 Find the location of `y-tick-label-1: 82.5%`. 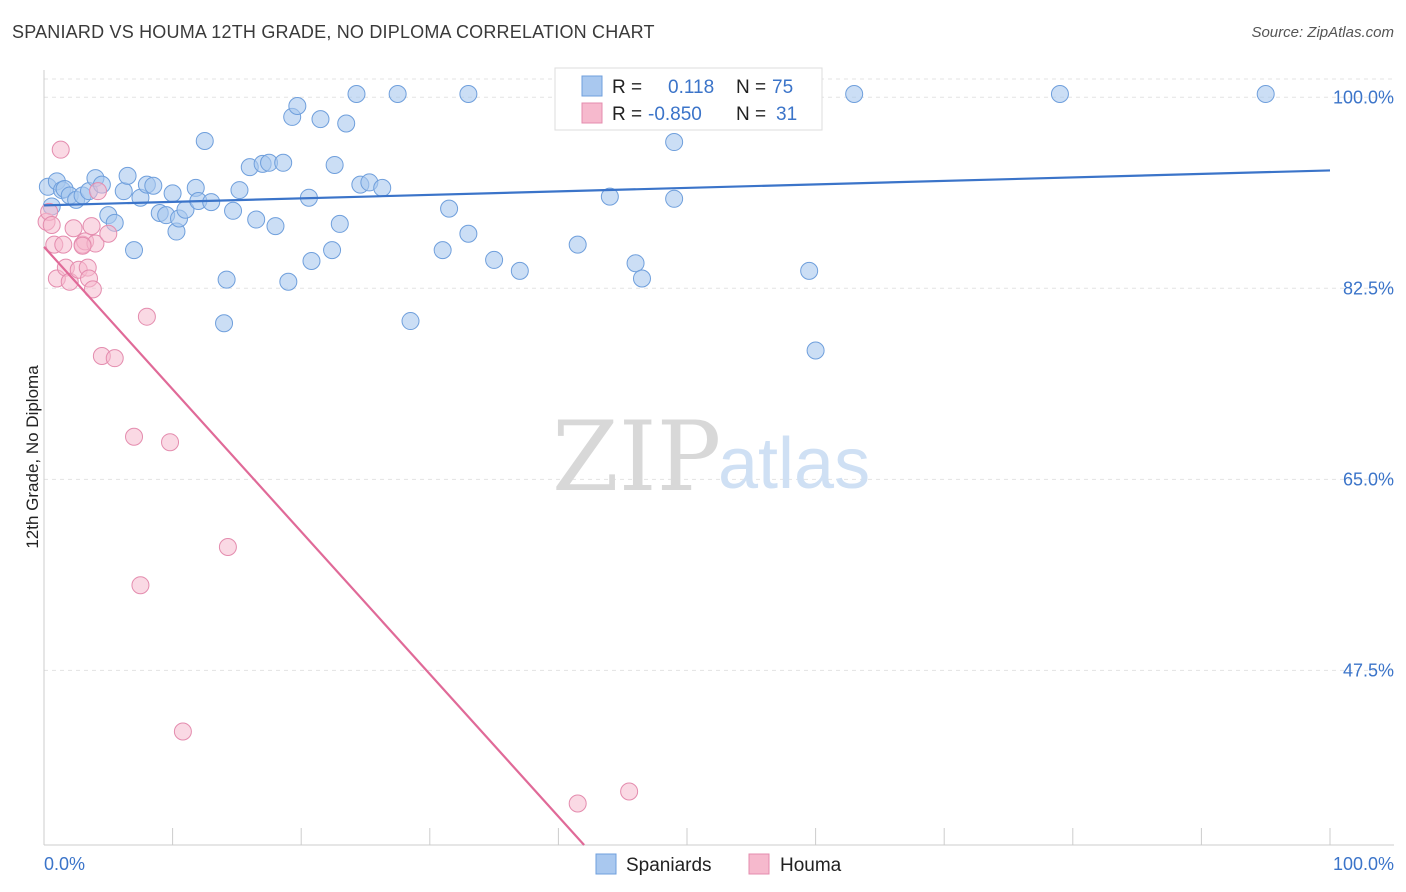

y-tick-label-1: 82.5% is located at coordinates (1368, 288).